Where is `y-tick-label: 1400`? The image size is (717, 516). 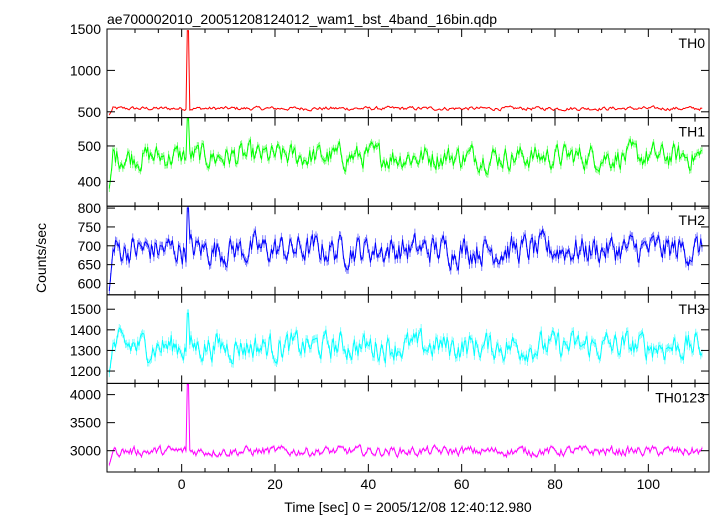
y-tick-label: 1400 is located at coordinates (85, 330).